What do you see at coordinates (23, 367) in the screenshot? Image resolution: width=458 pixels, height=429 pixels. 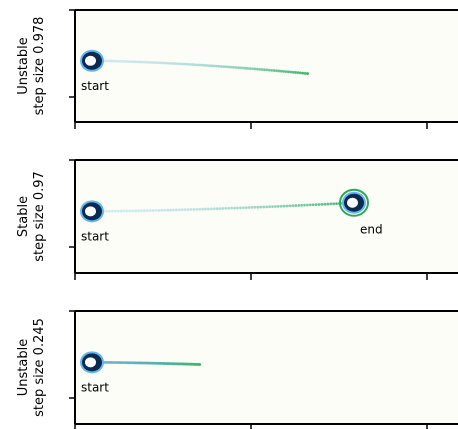 I see `y-axis-label-line1: Unstable` at bounding box center [23, 367].